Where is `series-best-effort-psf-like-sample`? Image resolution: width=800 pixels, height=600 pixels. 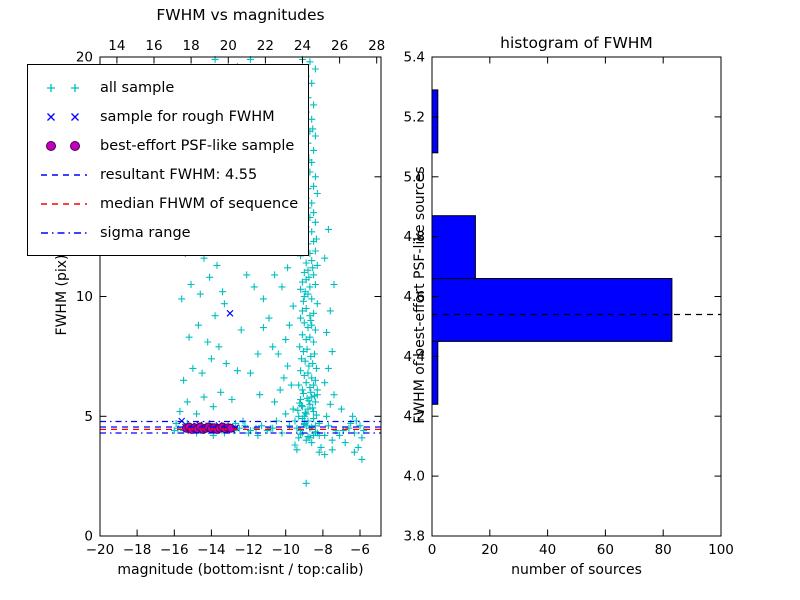
series-best-effort-psf-like-sample is located at coordinates (208, 428).